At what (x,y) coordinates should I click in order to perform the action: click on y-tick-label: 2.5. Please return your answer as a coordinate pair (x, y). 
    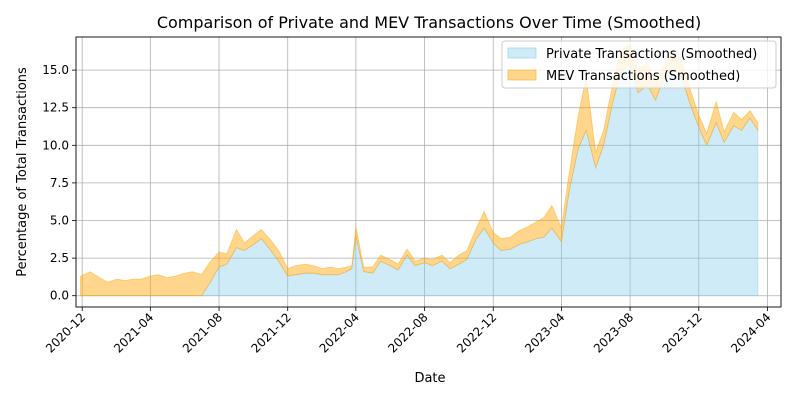
    Looking at the image, I should click on (59, 258).